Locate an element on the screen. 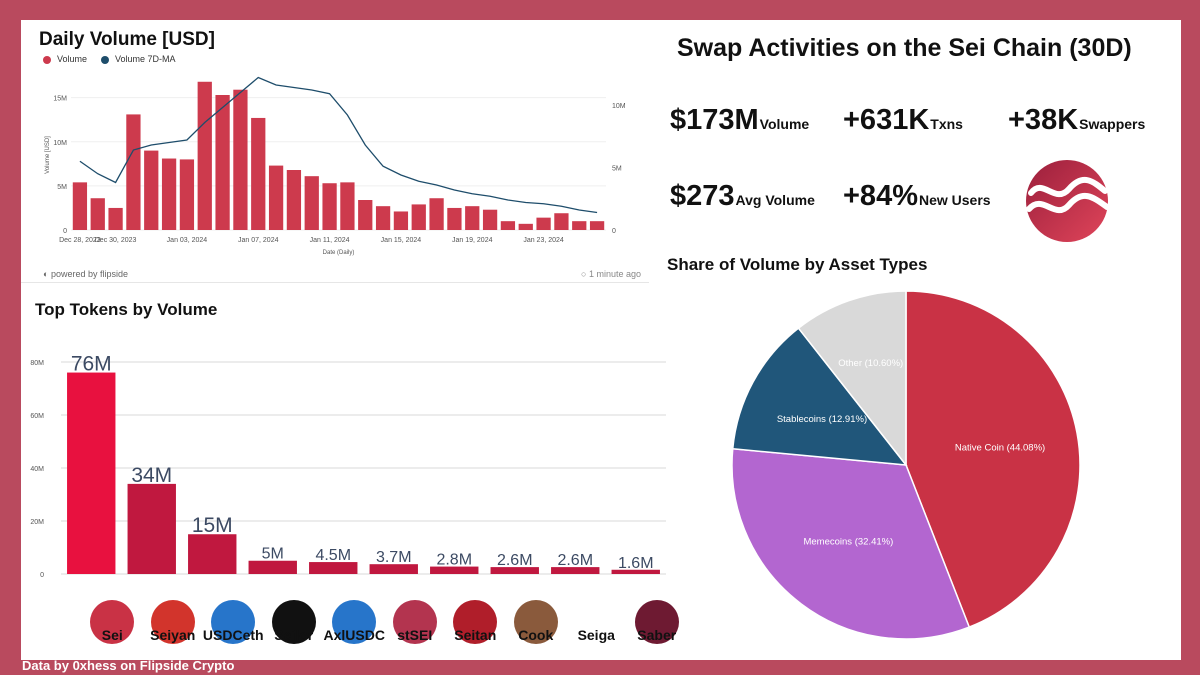 The image size is (1200, 675). y-tick-label: 5M is located at coordinates (62, 187).